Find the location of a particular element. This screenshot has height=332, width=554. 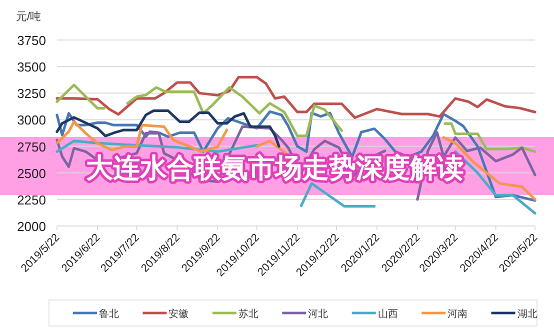

legend-label: 湖北 is located at coordinates (527, 314).